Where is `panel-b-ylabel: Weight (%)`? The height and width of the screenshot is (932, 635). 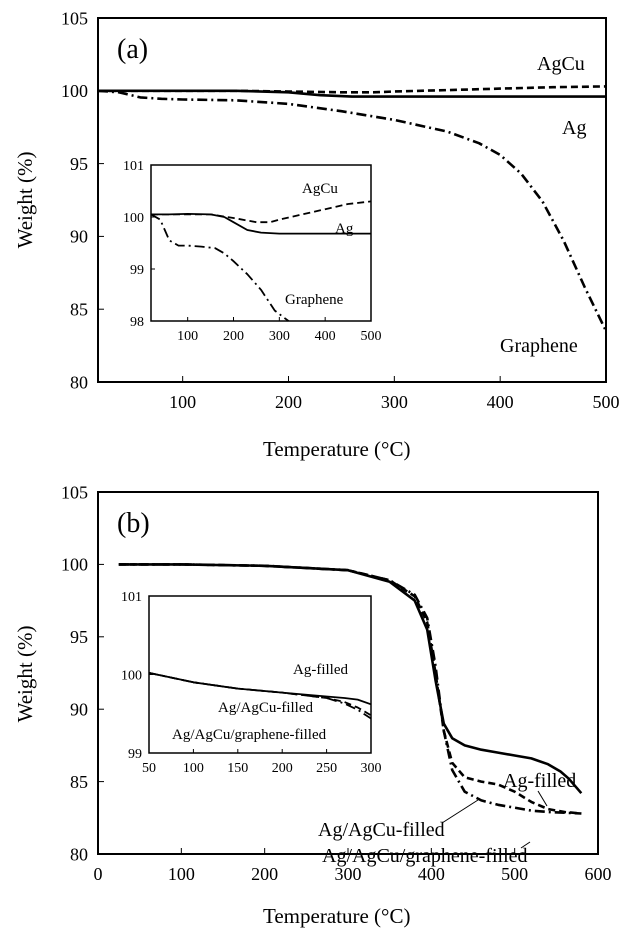
panel-b-ylabel: Weight (%) is located at coordinates (25, 674).